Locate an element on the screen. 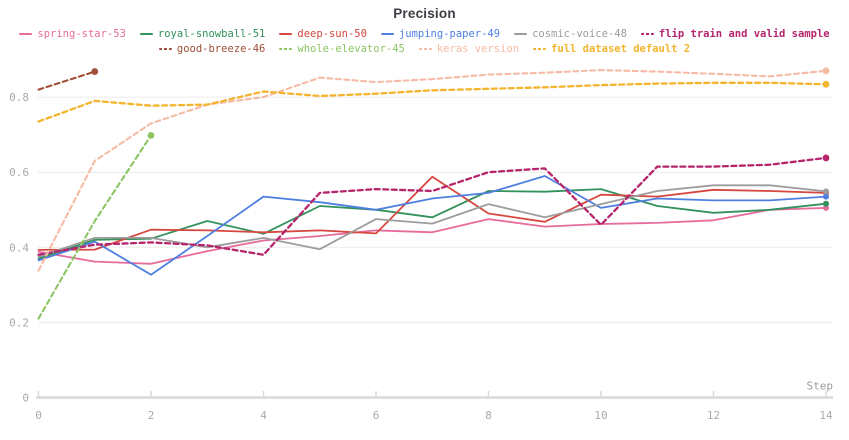 The image size is (849, 440). x-tick-label: 2 is located at coordinates (151, 415).